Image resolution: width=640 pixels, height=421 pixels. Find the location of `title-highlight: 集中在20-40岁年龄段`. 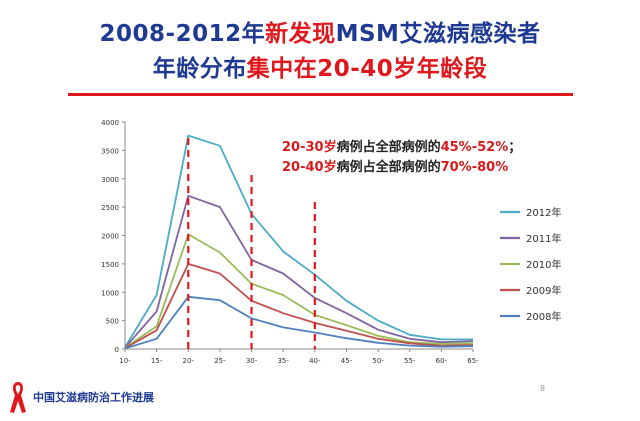

title-highlight: 集中在20-40岁年龄段 is located at coordinates (367, 69).